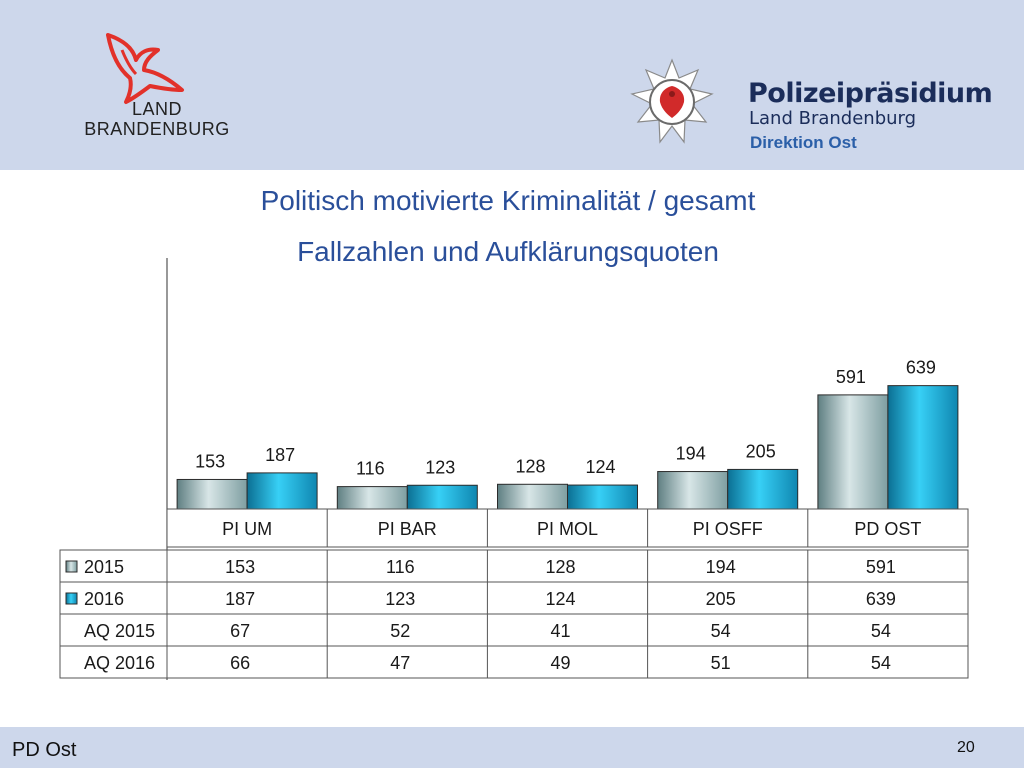 This screenshot has width=1024, height=768. What do you see at coordinates (119, 631) in the screenshot?
I see `table-row-label: AQ 2015` at bounding box center [119, 631].